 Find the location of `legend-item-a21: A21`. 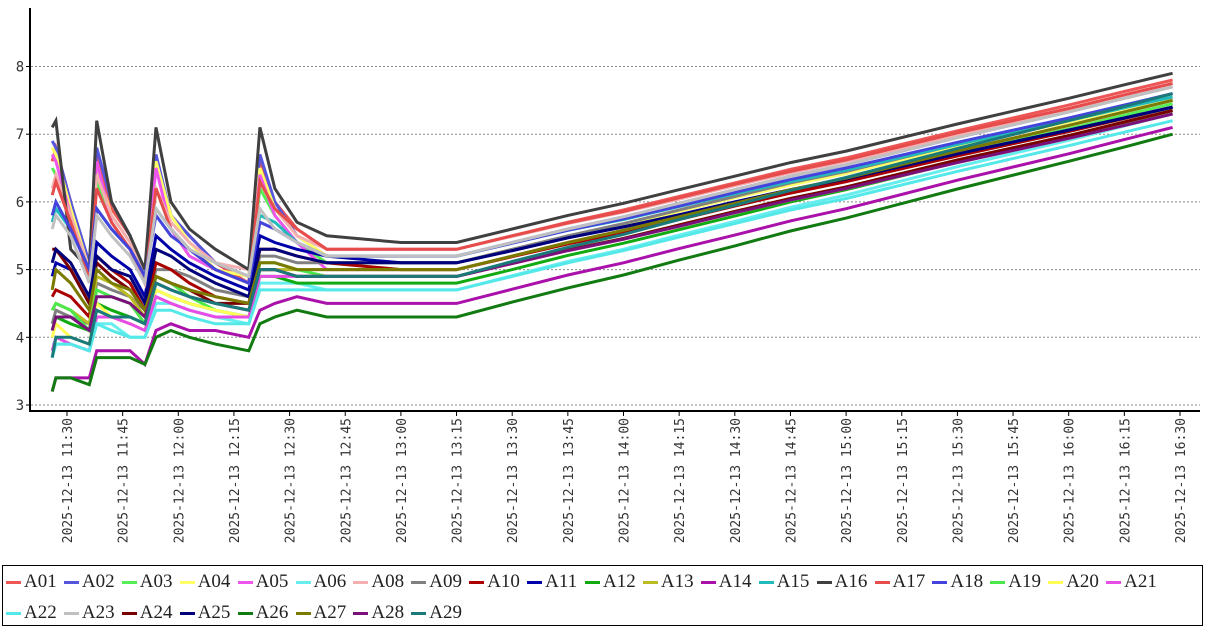

legend-item-a21: A21 is located at coordinates (1131, 581).